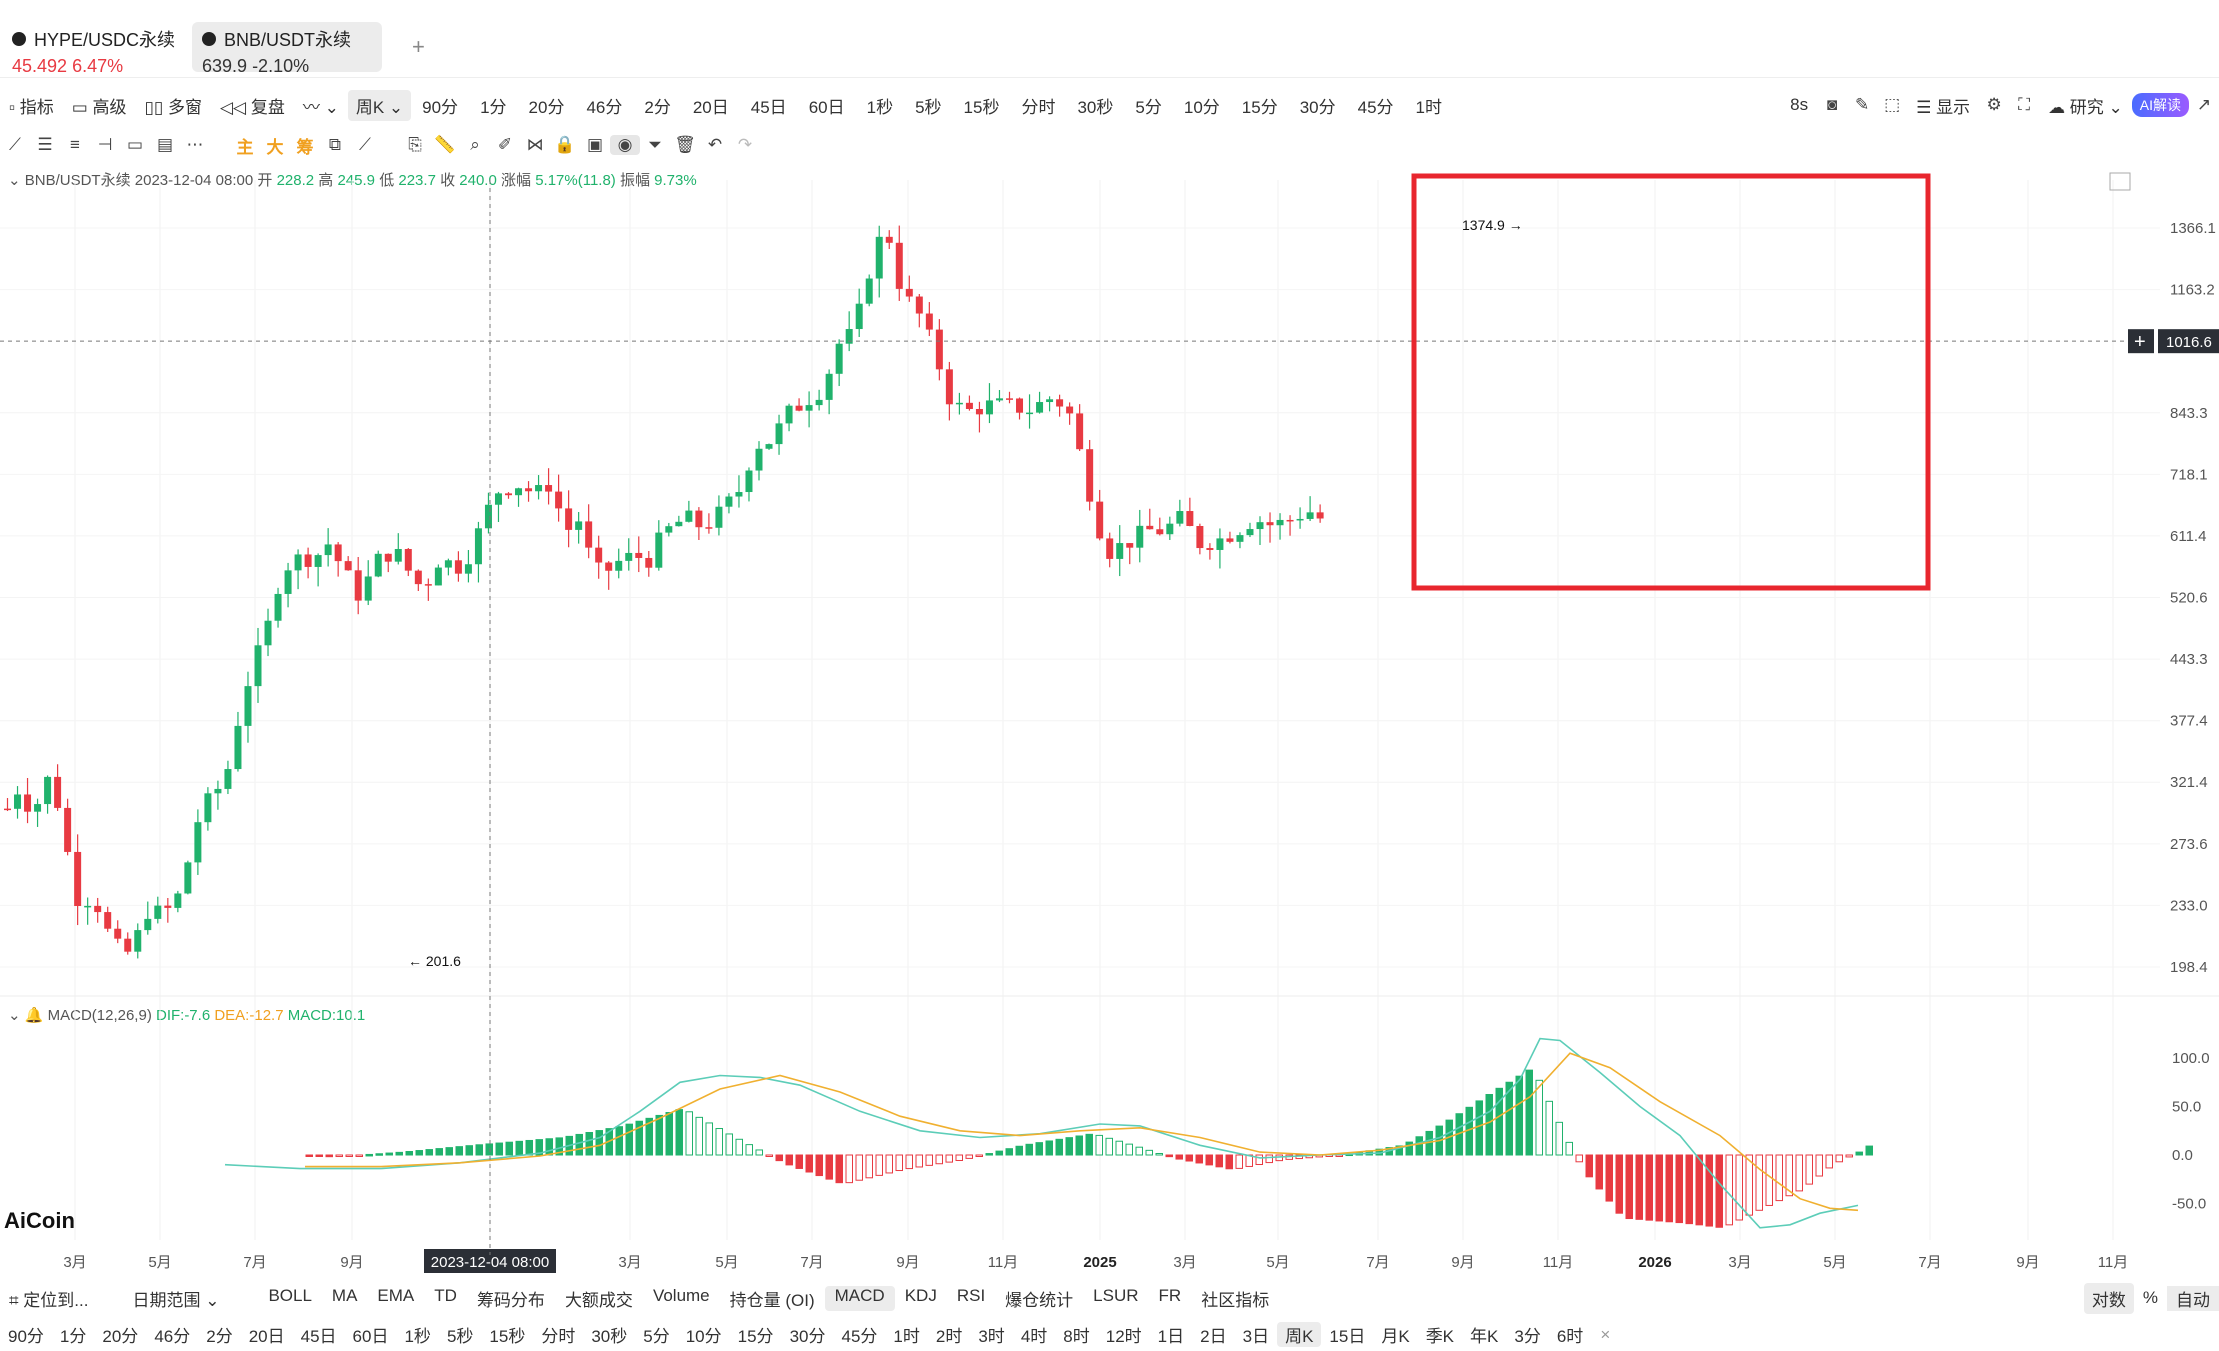 This screenshot has height=1351, width=2219. I want to click on template-icon: ▣, so click(595, 144).